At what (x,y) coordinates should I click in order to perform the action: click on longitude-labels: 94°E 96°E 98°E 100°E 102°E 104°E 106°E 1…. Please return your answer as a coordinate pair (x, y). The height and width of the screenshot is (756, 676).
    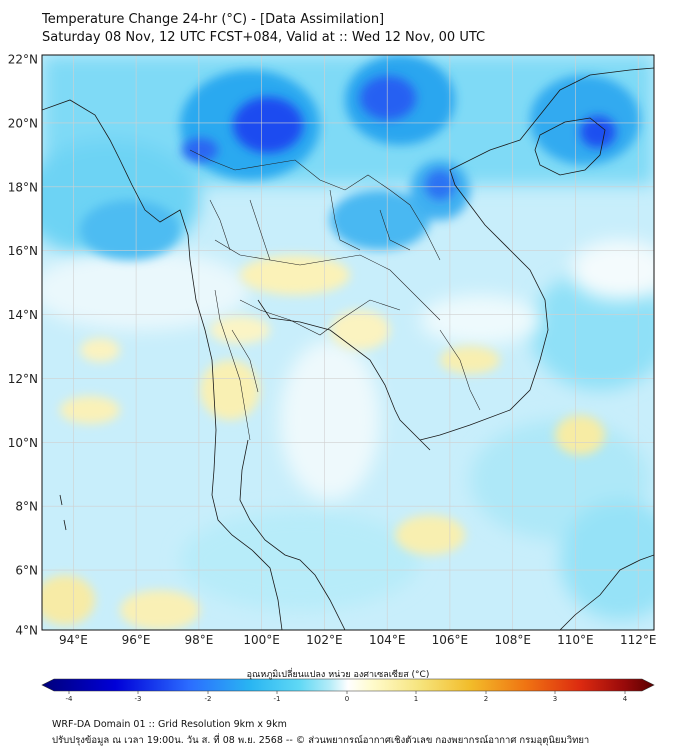
    Looking at the image, I should click on (357, 640).